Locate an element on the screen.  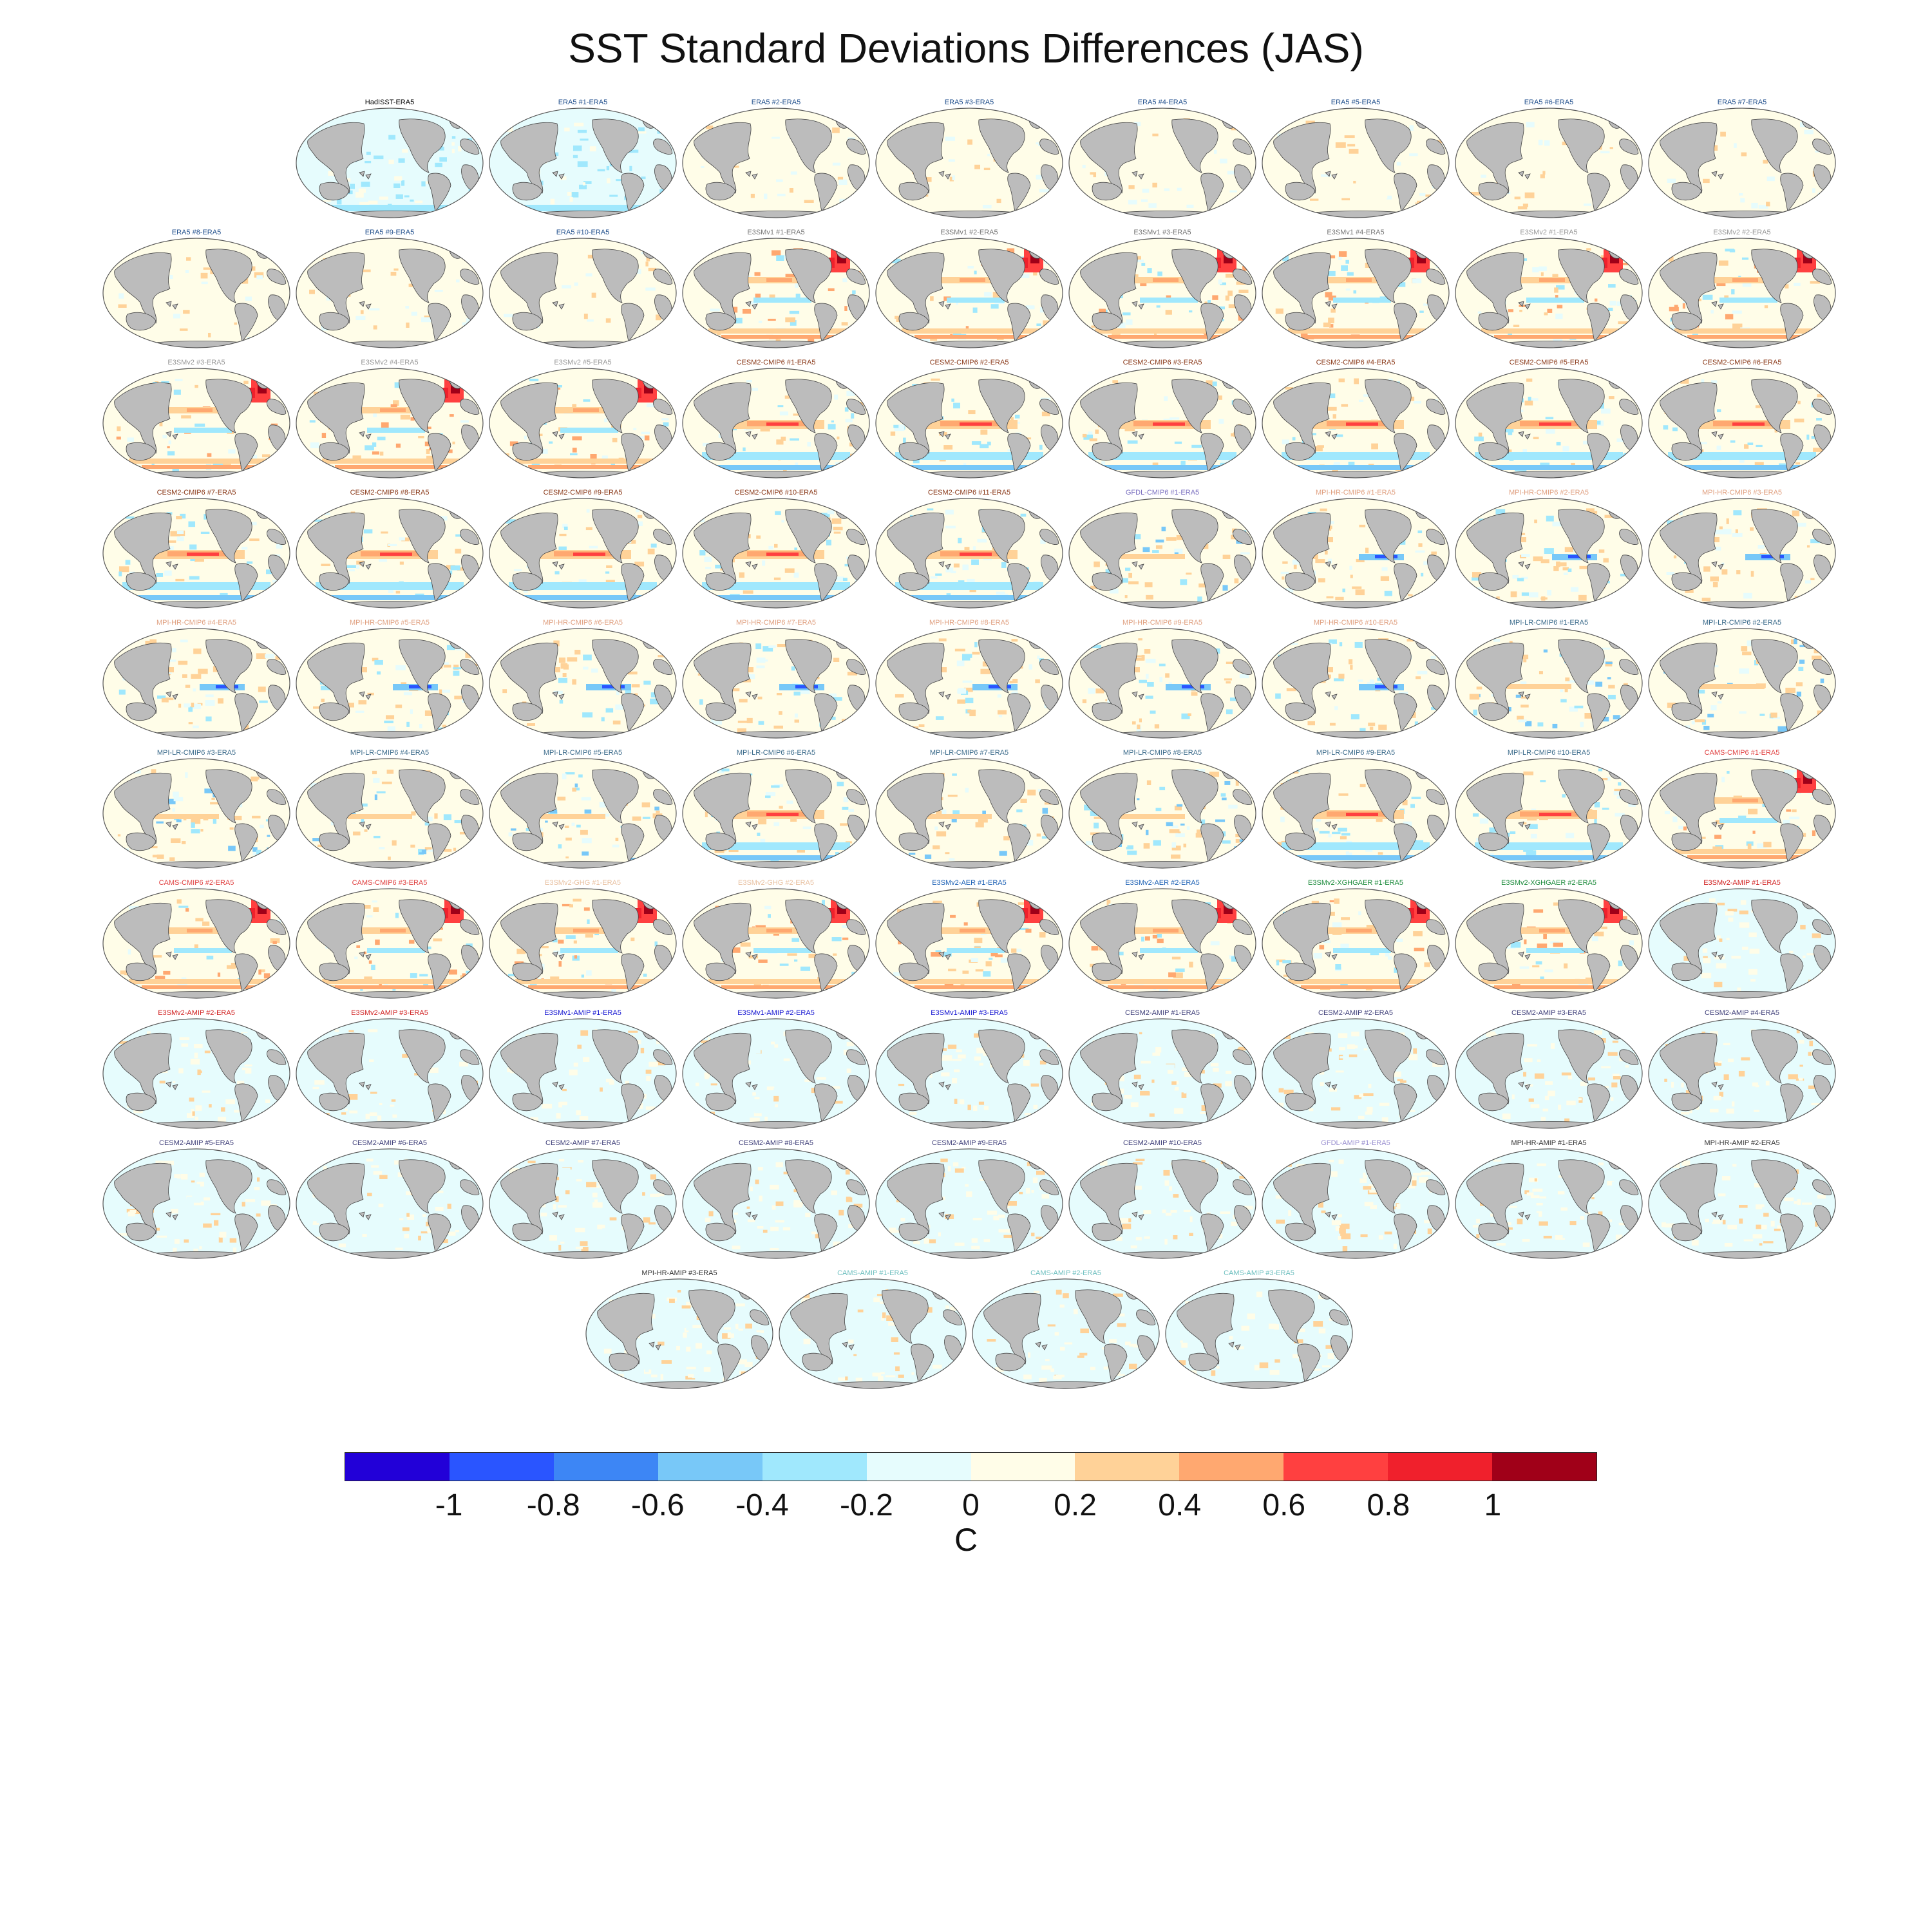
panel-title: CESM2-AMIP #2-ERA5 is located at coordinates (1355, 1013).